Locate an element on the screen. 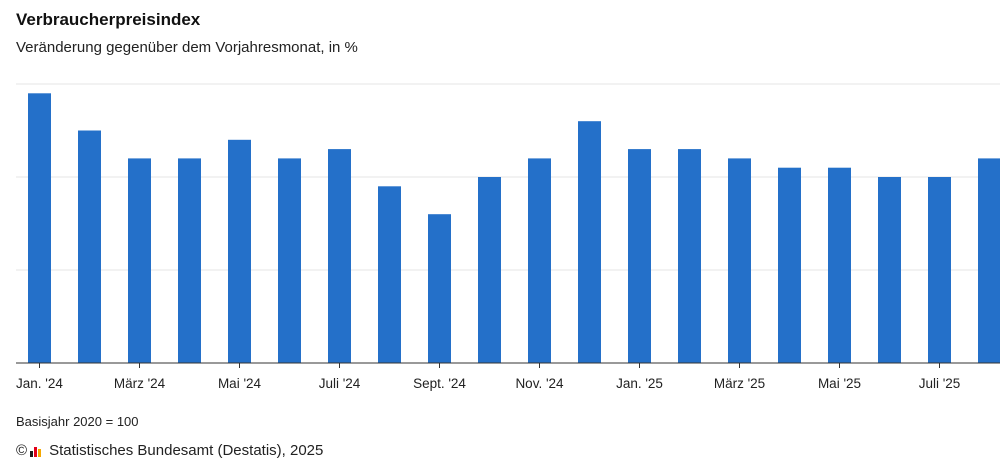 The width and height of the screenshot is (1000, 461). x-tick-label: März '25 is located at coordinates (739, 383).